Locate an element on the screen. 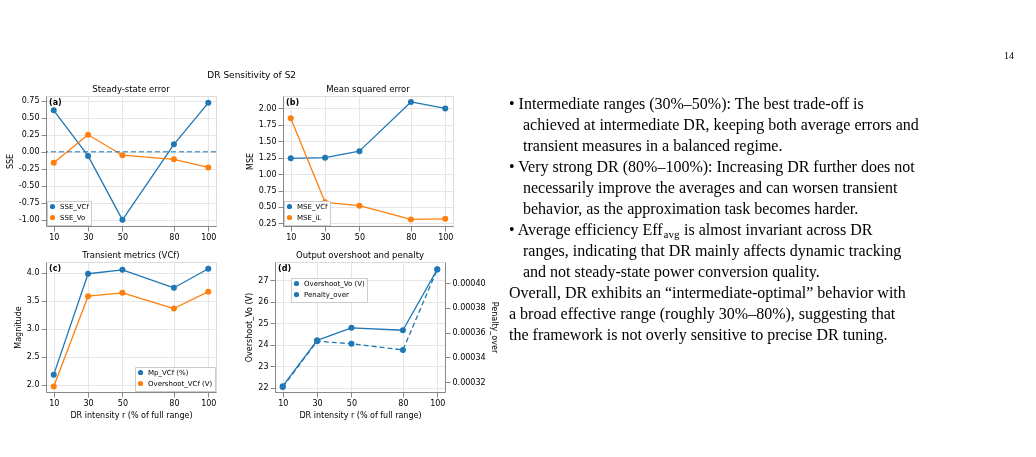  y-tick-label: 22 is located at coordinates (263, 388).